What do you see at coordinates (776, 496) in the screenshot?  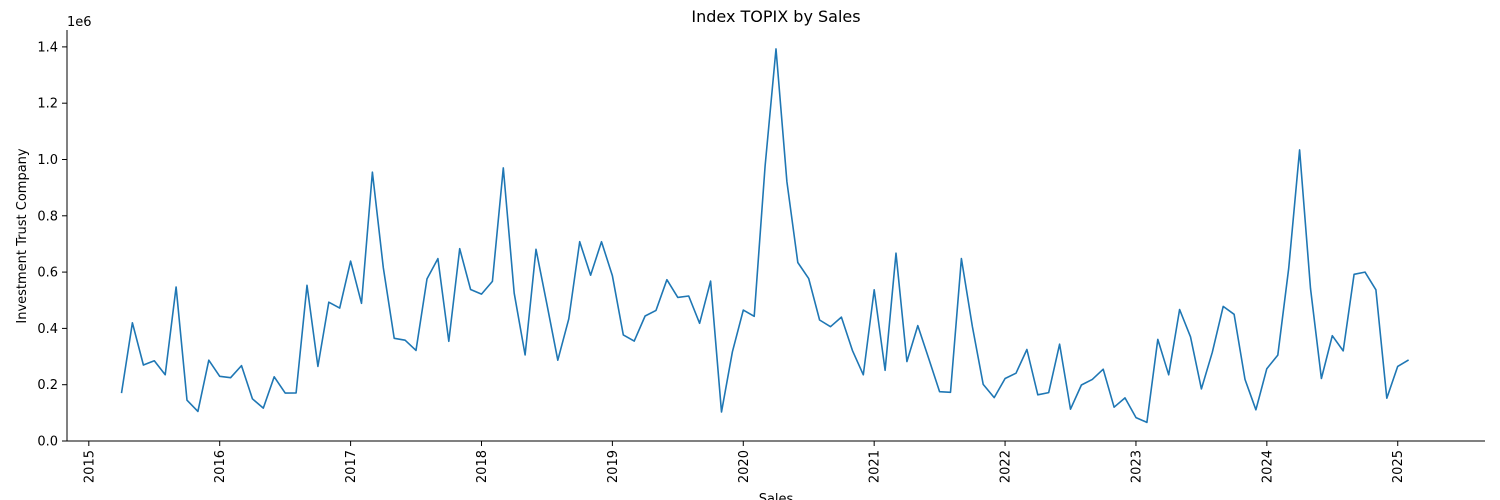 I see `x-axis-label: Sales` at bounding box center [776, 496].